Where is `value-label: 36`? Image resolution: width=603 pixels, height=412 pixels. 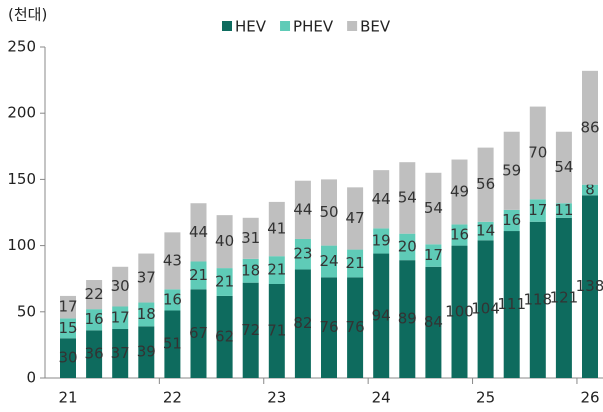
value-label: 36 is located at coordinates (94, 354).